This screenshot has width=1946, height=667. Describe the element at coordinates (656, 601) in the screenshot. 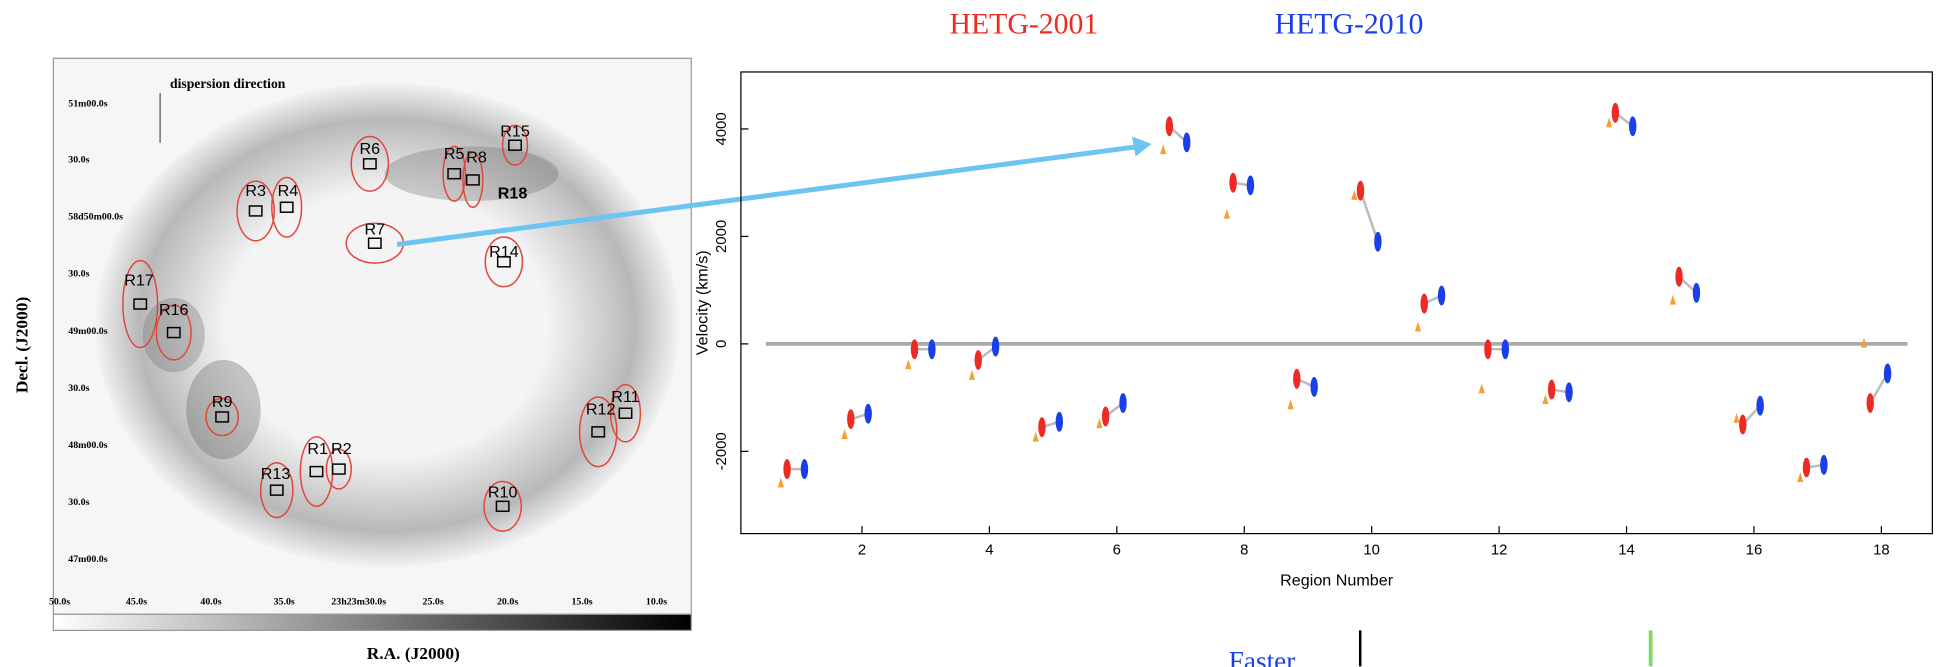

I see `ra-tick-label: 10.0s` at that location.